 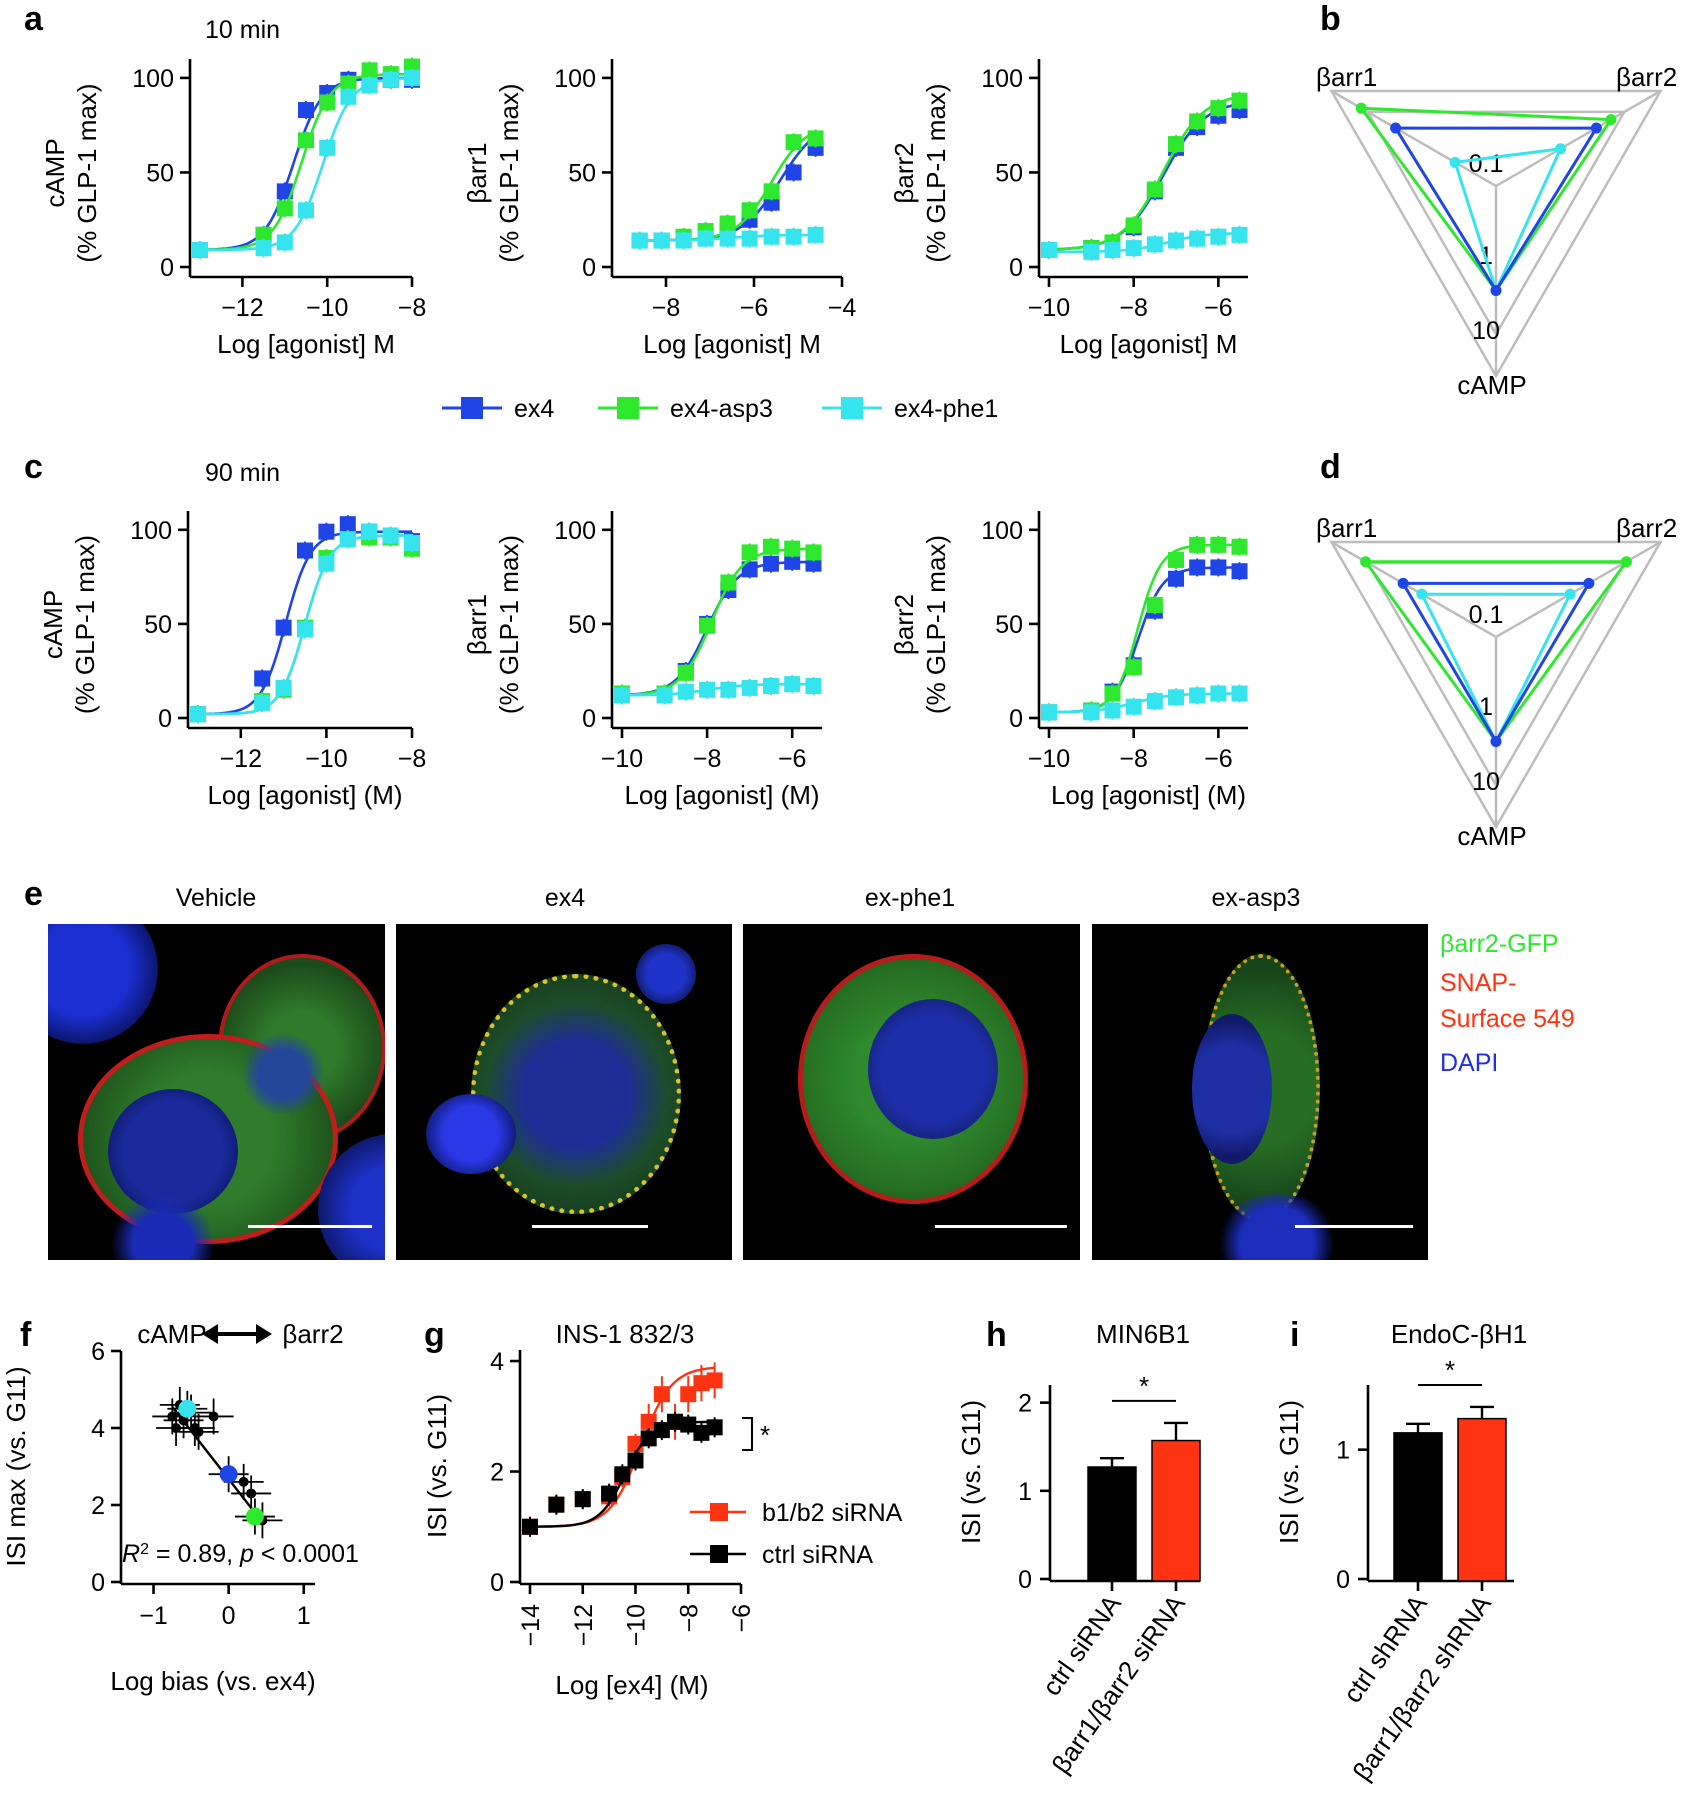 What do you see at coordinates (1478, 983) in the screenshot?
I see `channel-legend-snap: SNAP-` at bounding box center [1478, 983].